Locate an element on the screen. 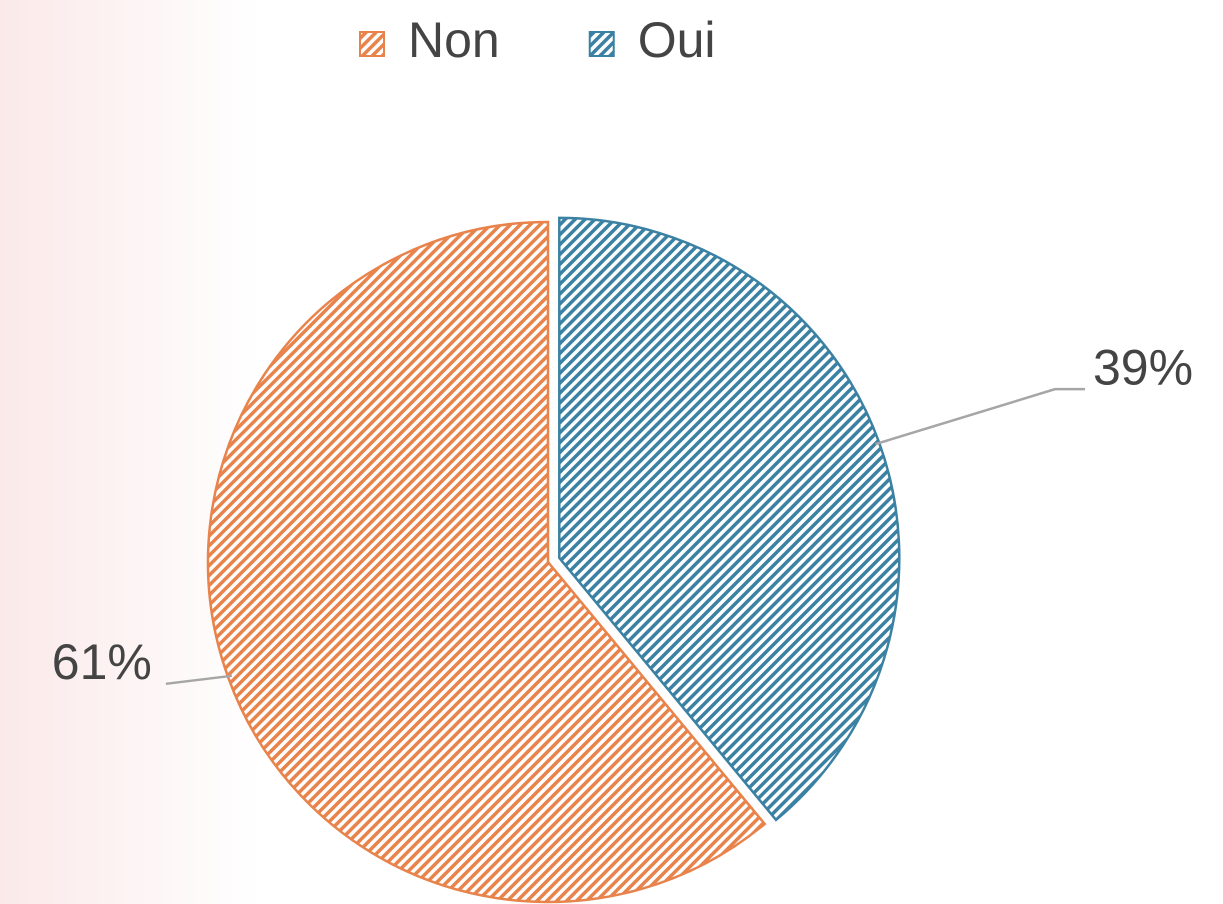 This screenshot has height=904, width=1223. legend-label: Non is located at coordinates (454, 40).